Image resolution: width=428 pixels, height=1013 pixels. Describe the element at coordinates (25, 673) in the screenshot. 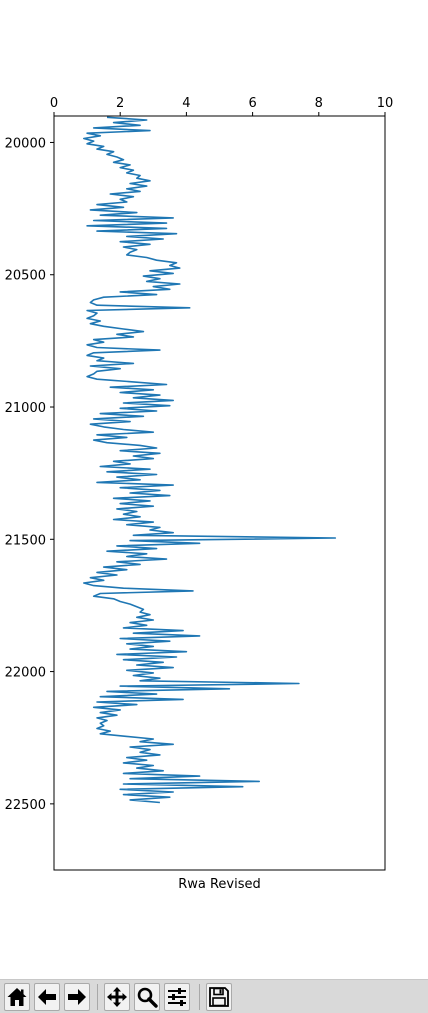

I see `y-tick-label: 22000` at that location.